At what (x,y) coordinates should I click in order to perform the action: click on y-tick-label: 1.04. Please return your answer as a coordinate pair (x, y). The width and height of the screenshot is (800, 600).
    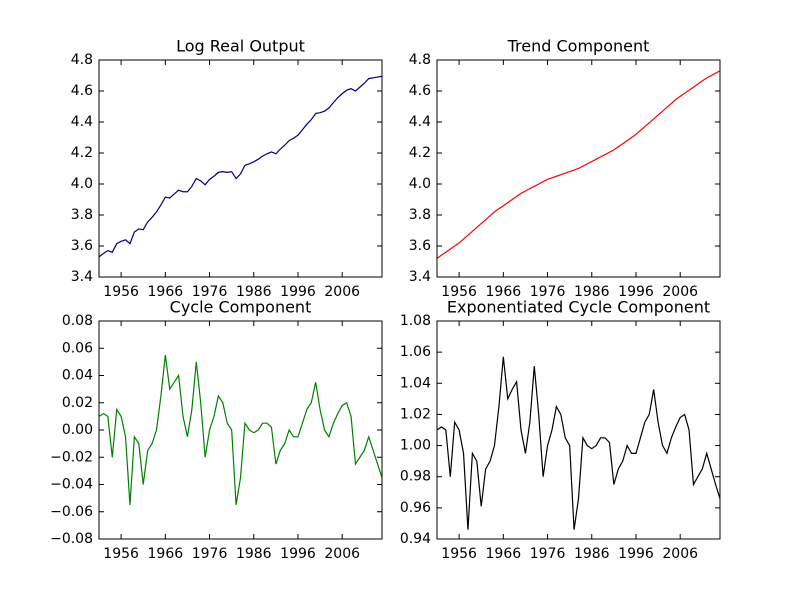
    Looking at the image, I should click on (415, 383).